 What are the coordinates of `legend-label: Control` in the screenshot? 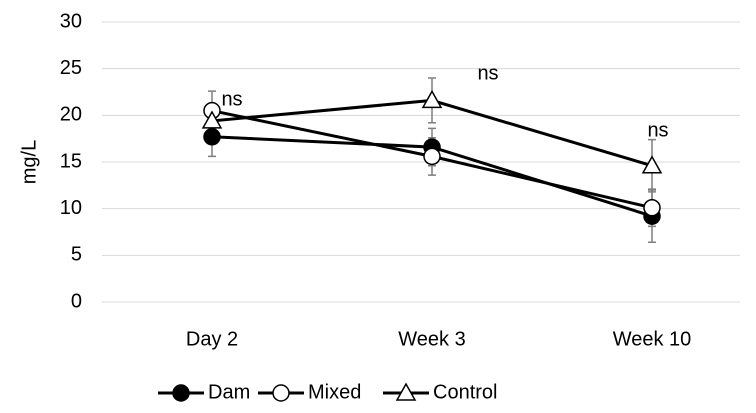 It's located at (465, 392).